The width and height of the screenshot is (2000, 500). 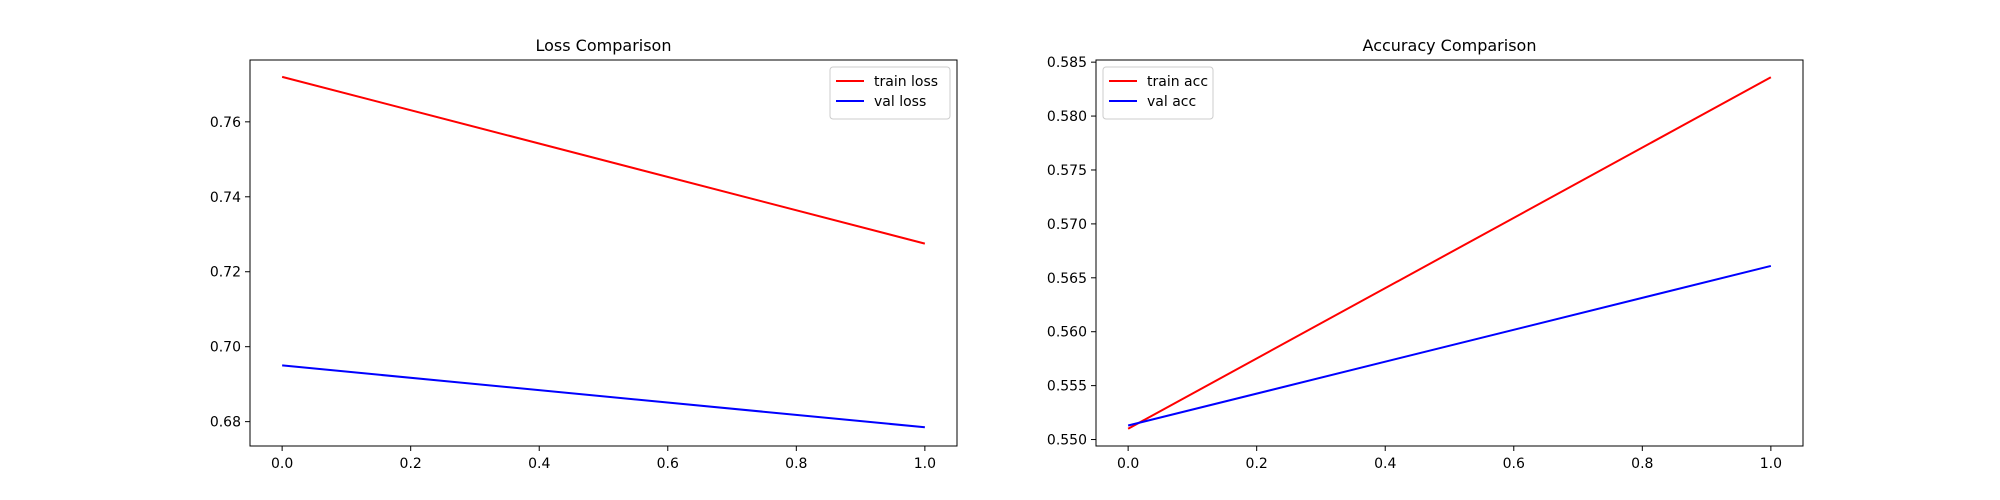 I want to click on y-tick-label: 0.565, so click(x=1067, y=279).